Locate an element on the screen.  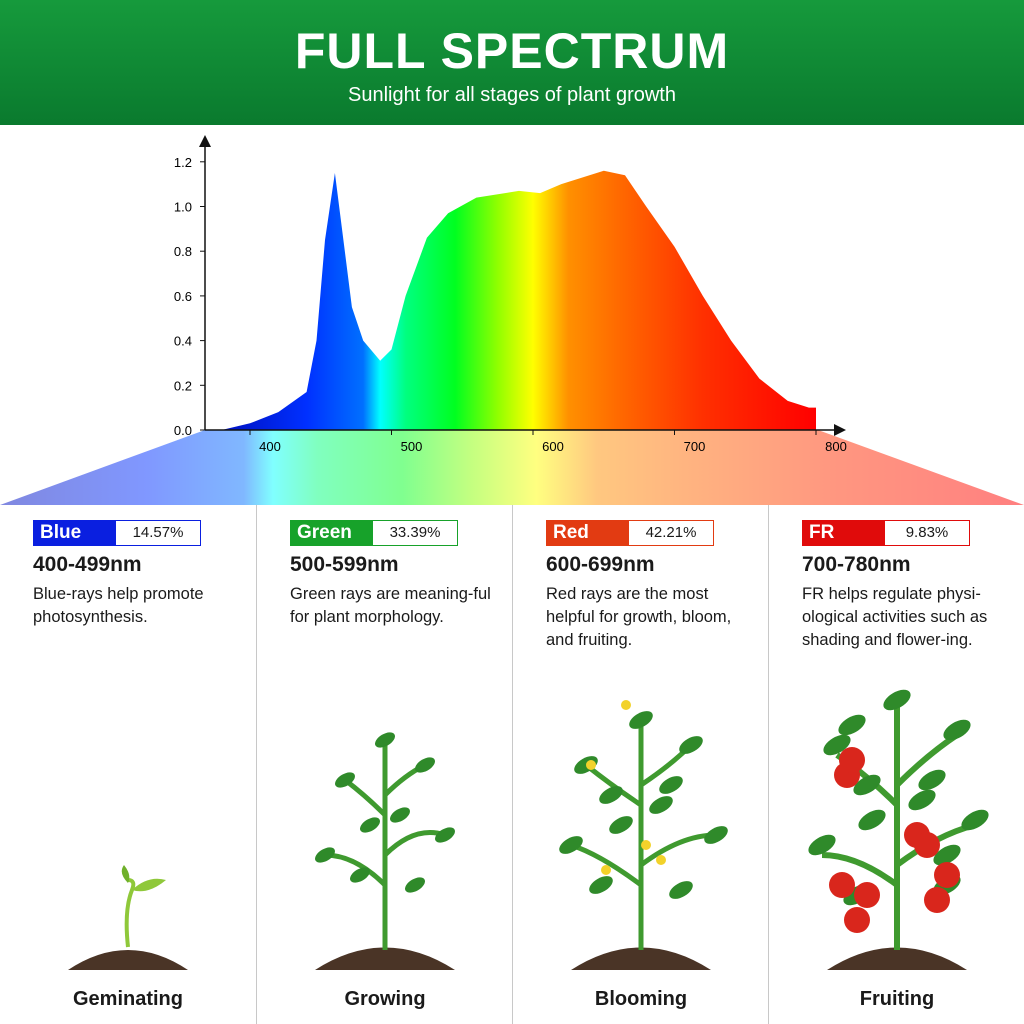
band-range: 400-499nm is located at coordinates (87, 564).